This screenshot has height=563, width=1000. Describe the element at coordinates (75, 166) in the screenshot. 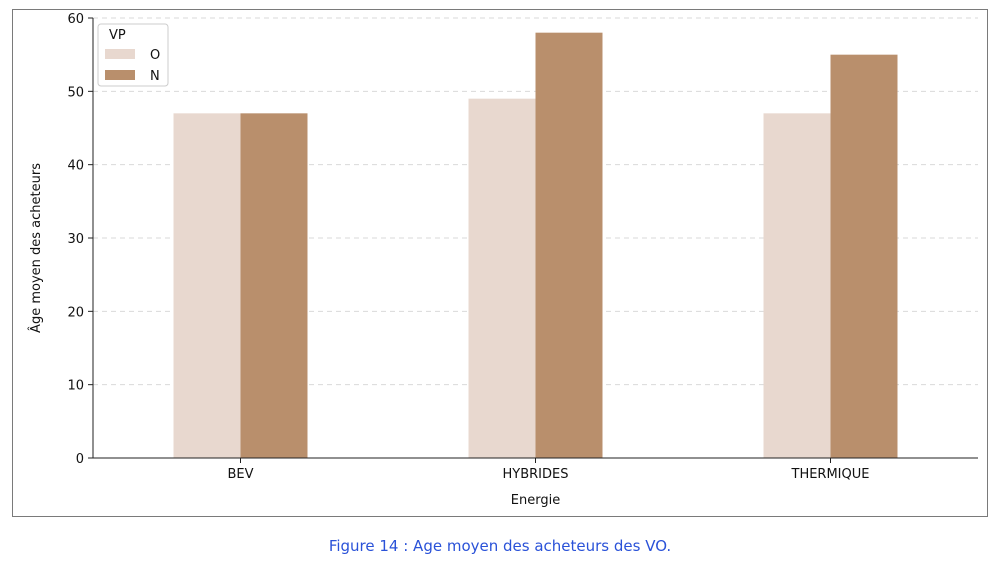

I see `y-tick-label: 40` at that location.